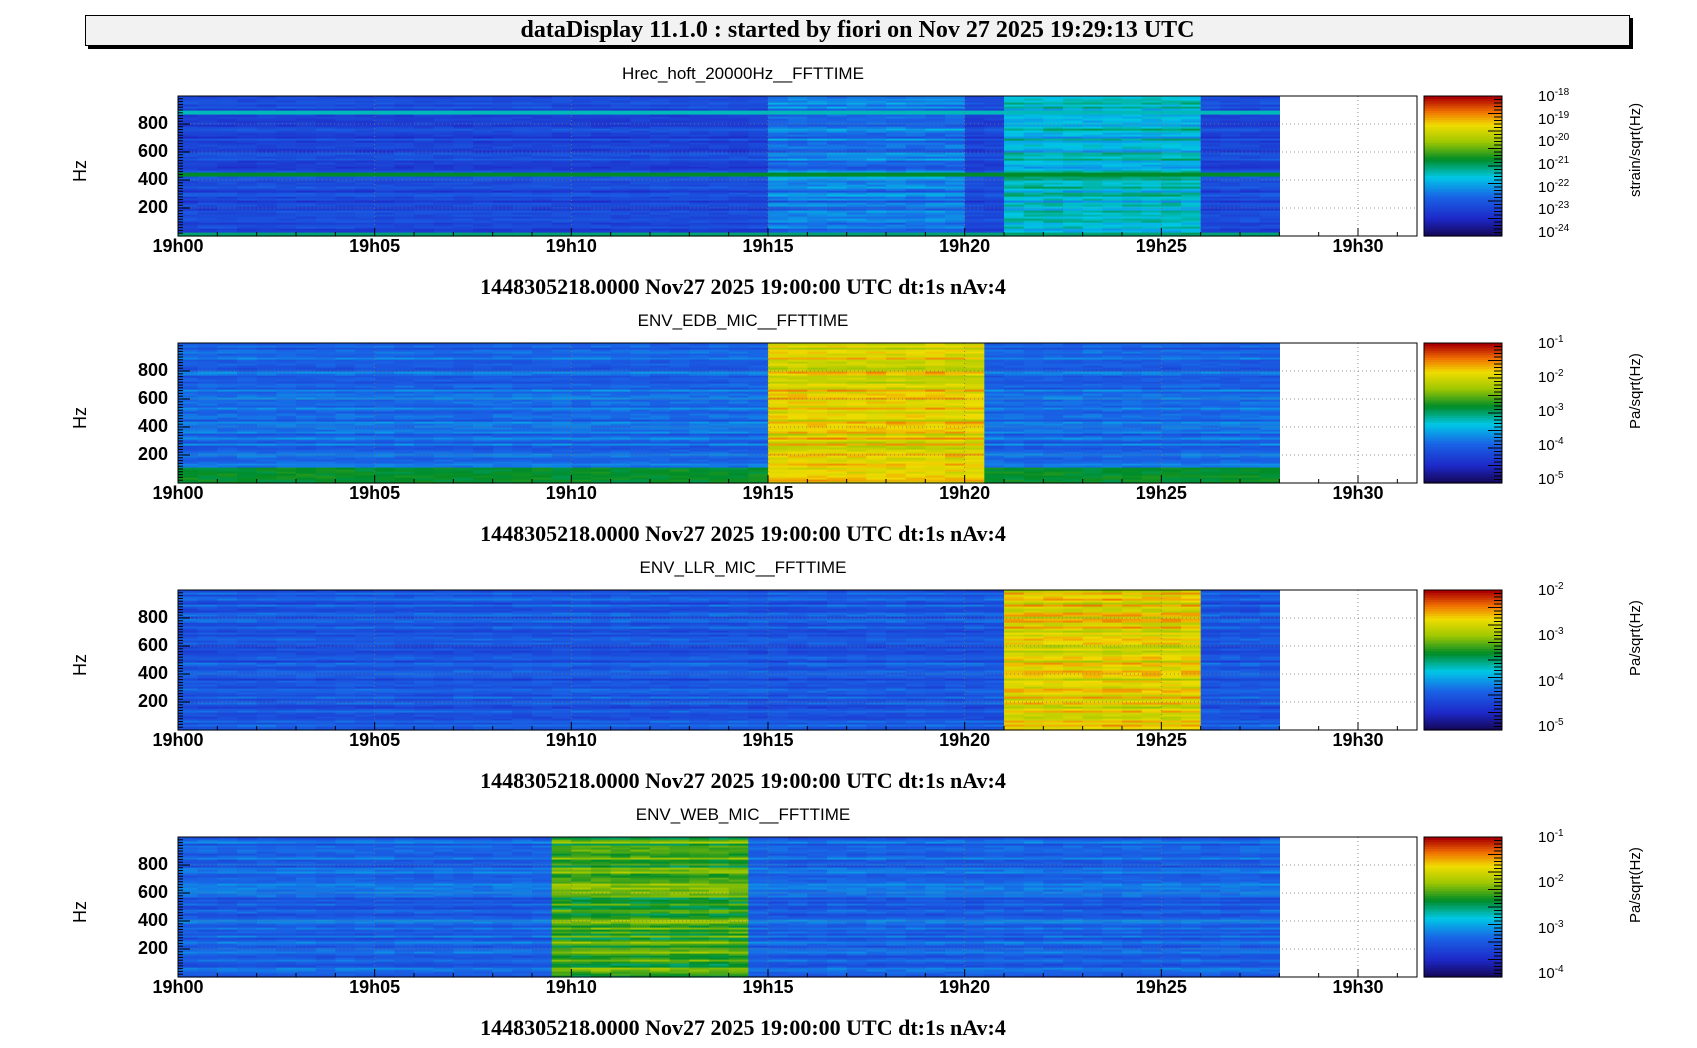  Describe the element at coordinates (1553, 141) in the screenshot. I see `color-scale-label: 10-20` at that location.